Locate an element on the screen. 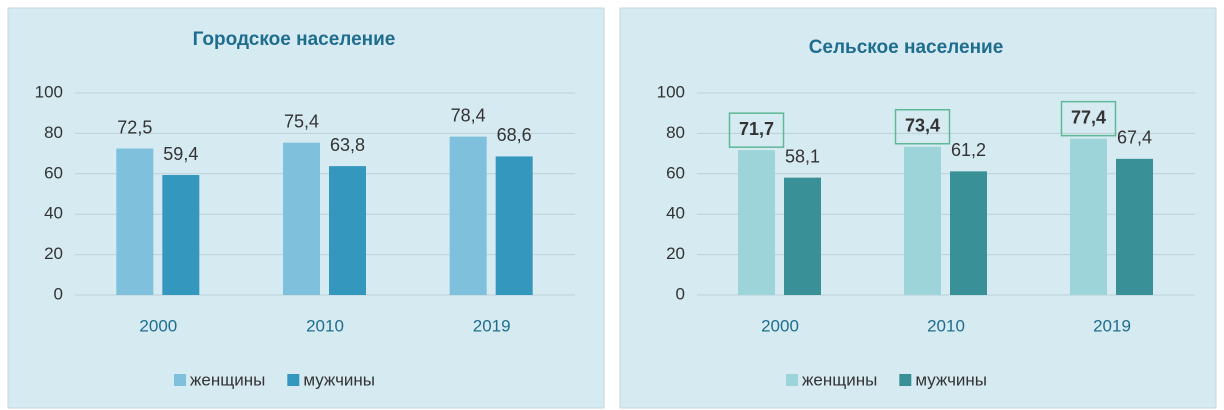  data-label: 71,7 is located at coordinates (756, 129).